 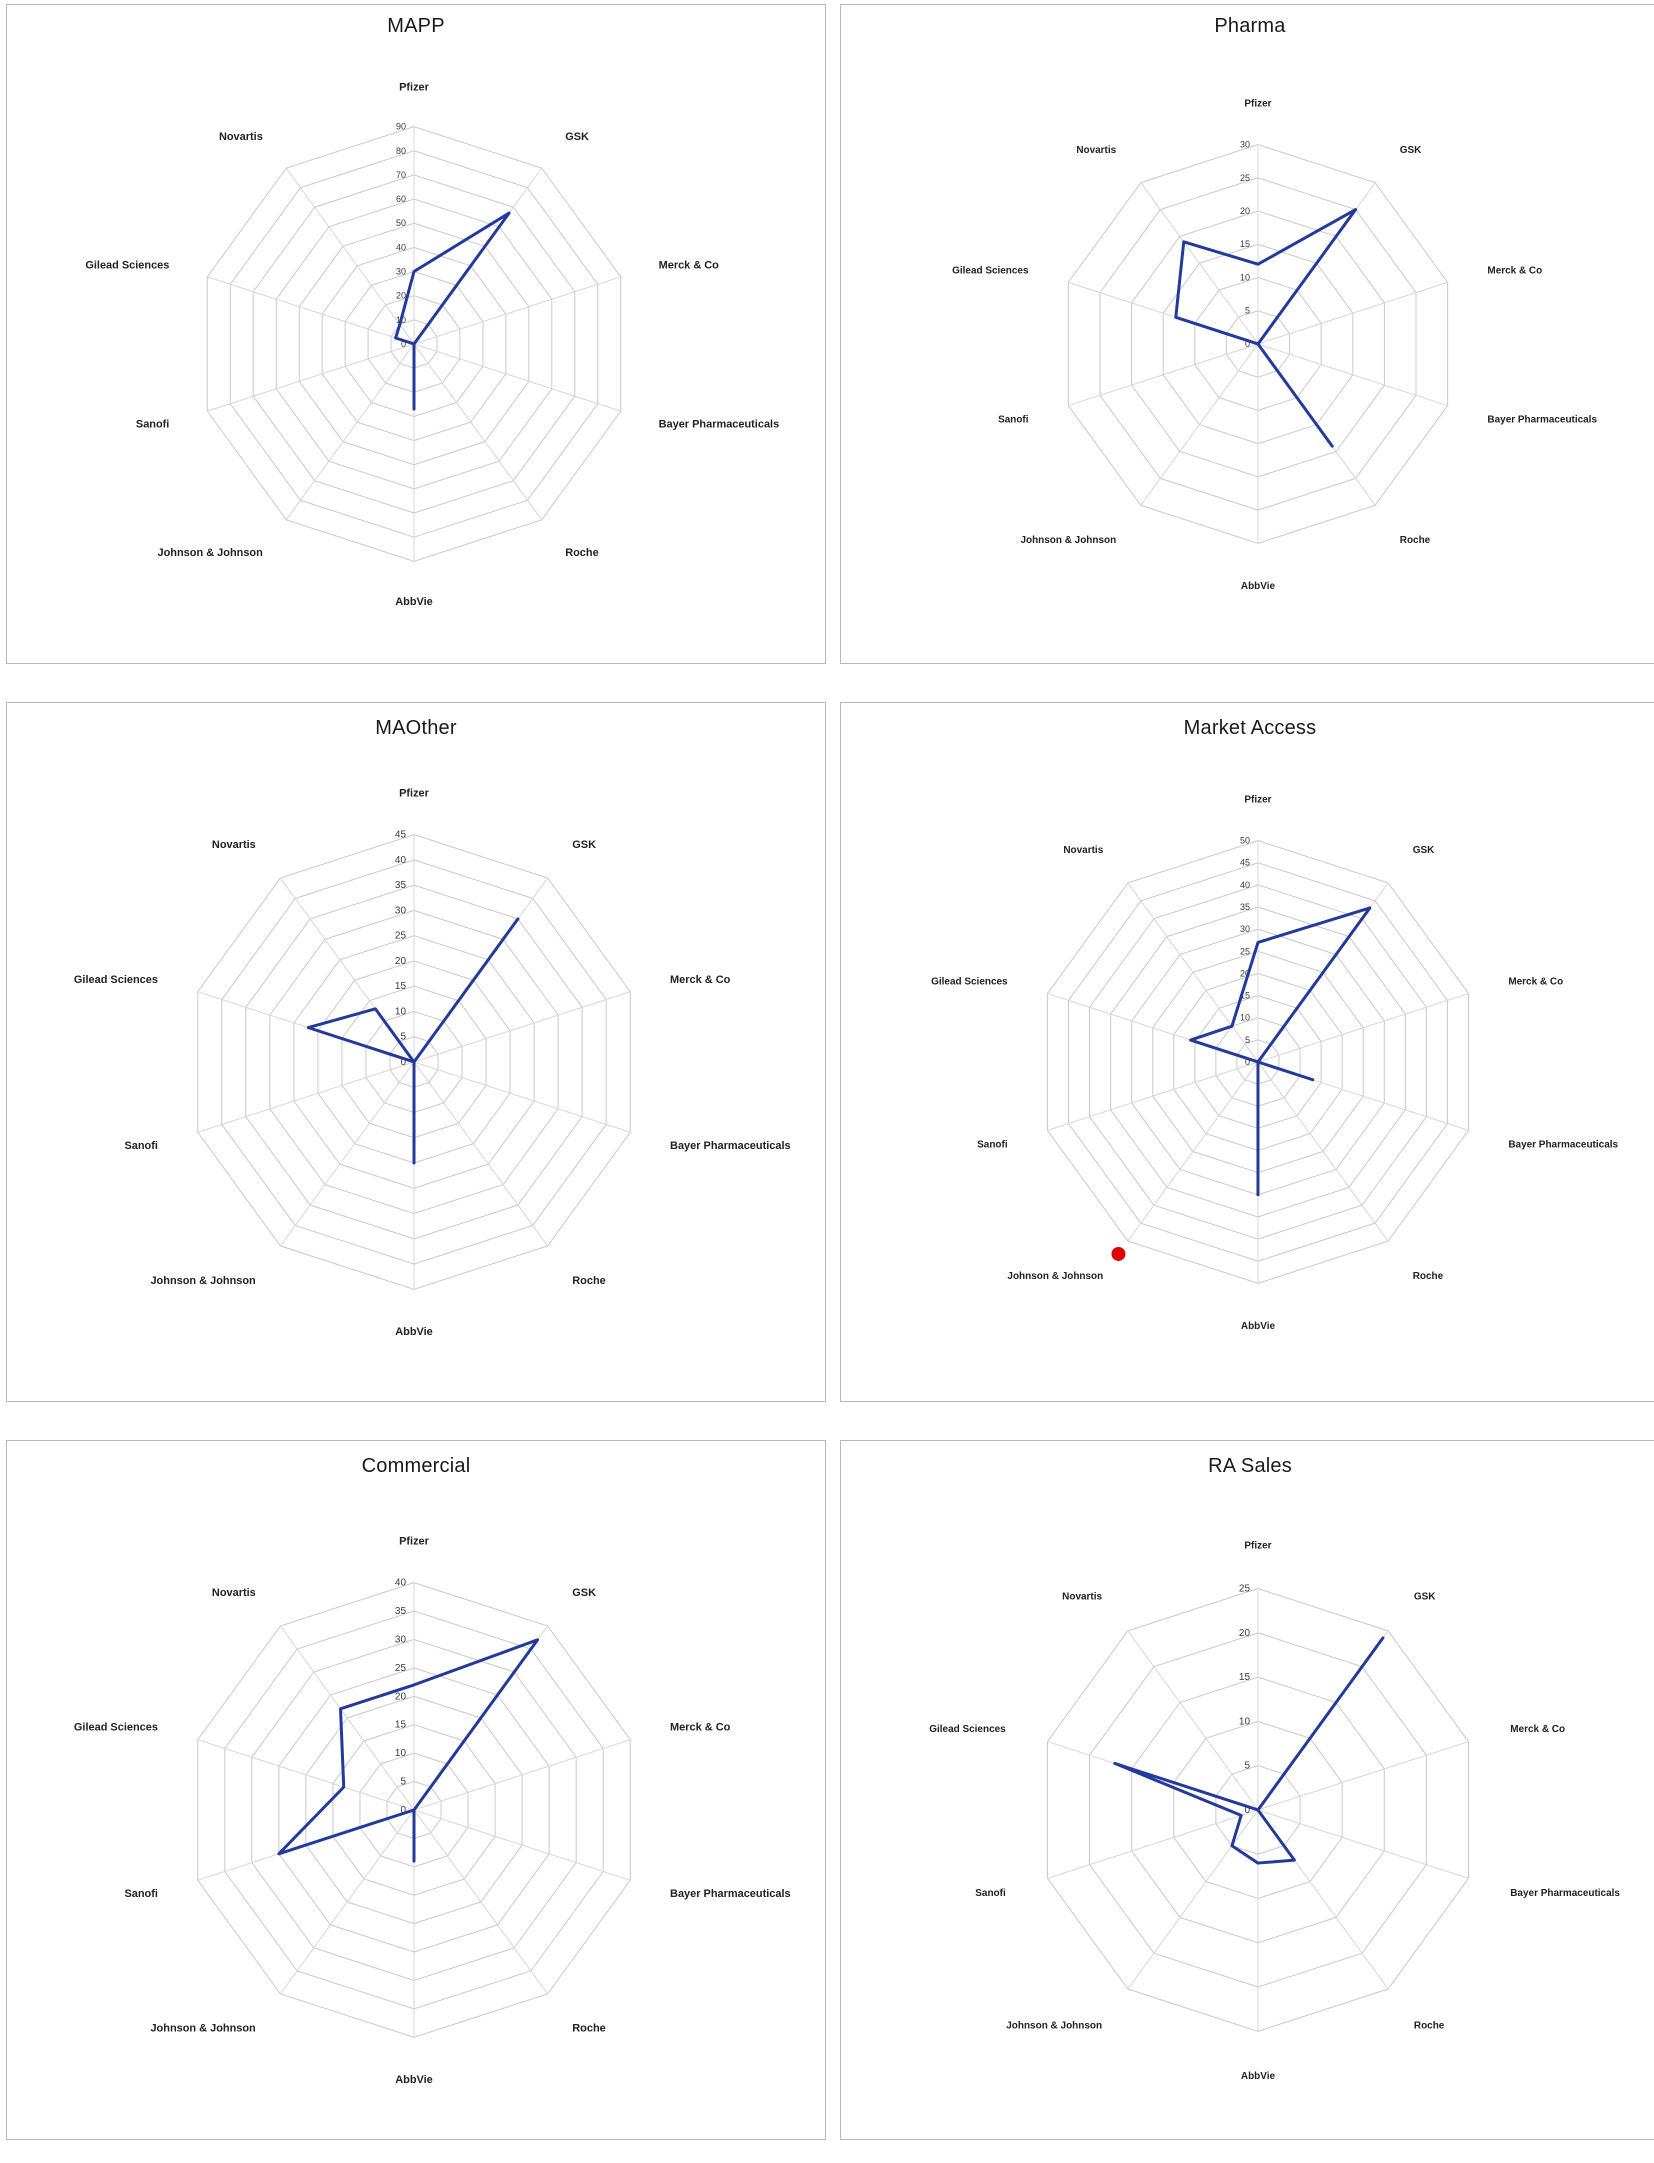 I want to click on tick-labels: 0 5 10 15 20 25, so click(x=1245, y=1700).